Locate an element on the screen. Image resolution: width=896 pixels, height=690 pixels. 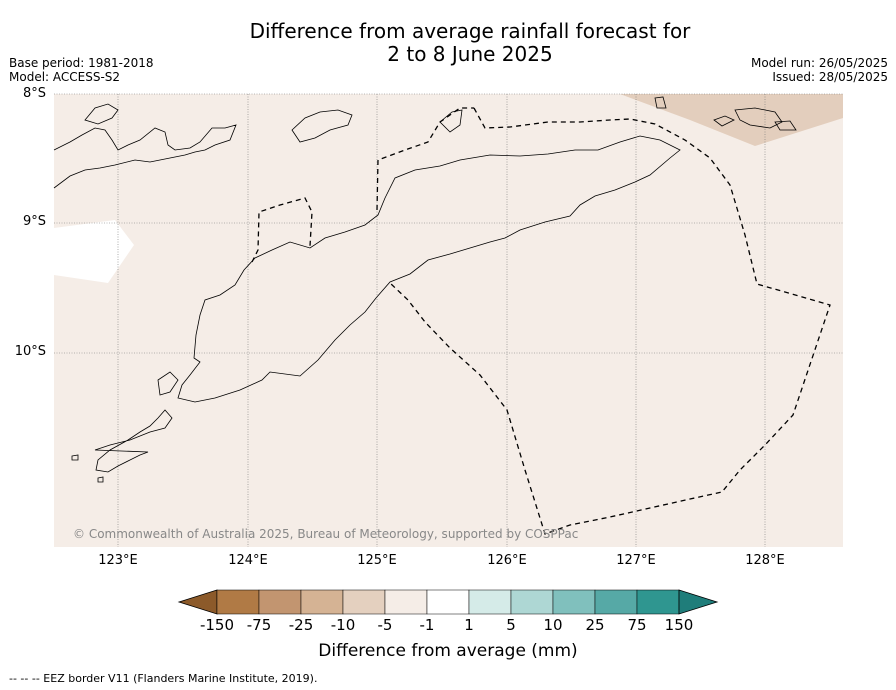
cb-label-neg75: -75 is located at coordinates (259, 625).